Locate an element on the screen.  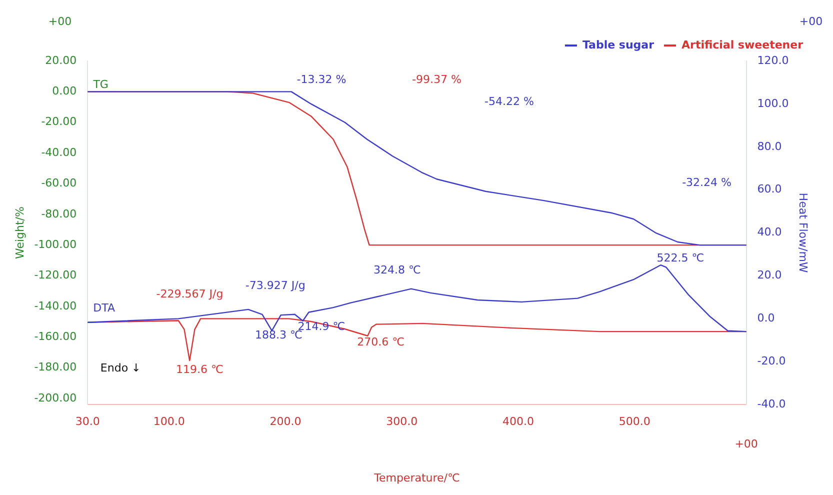
y-tick-label: -40.00 is located at coordinates (59, 152).